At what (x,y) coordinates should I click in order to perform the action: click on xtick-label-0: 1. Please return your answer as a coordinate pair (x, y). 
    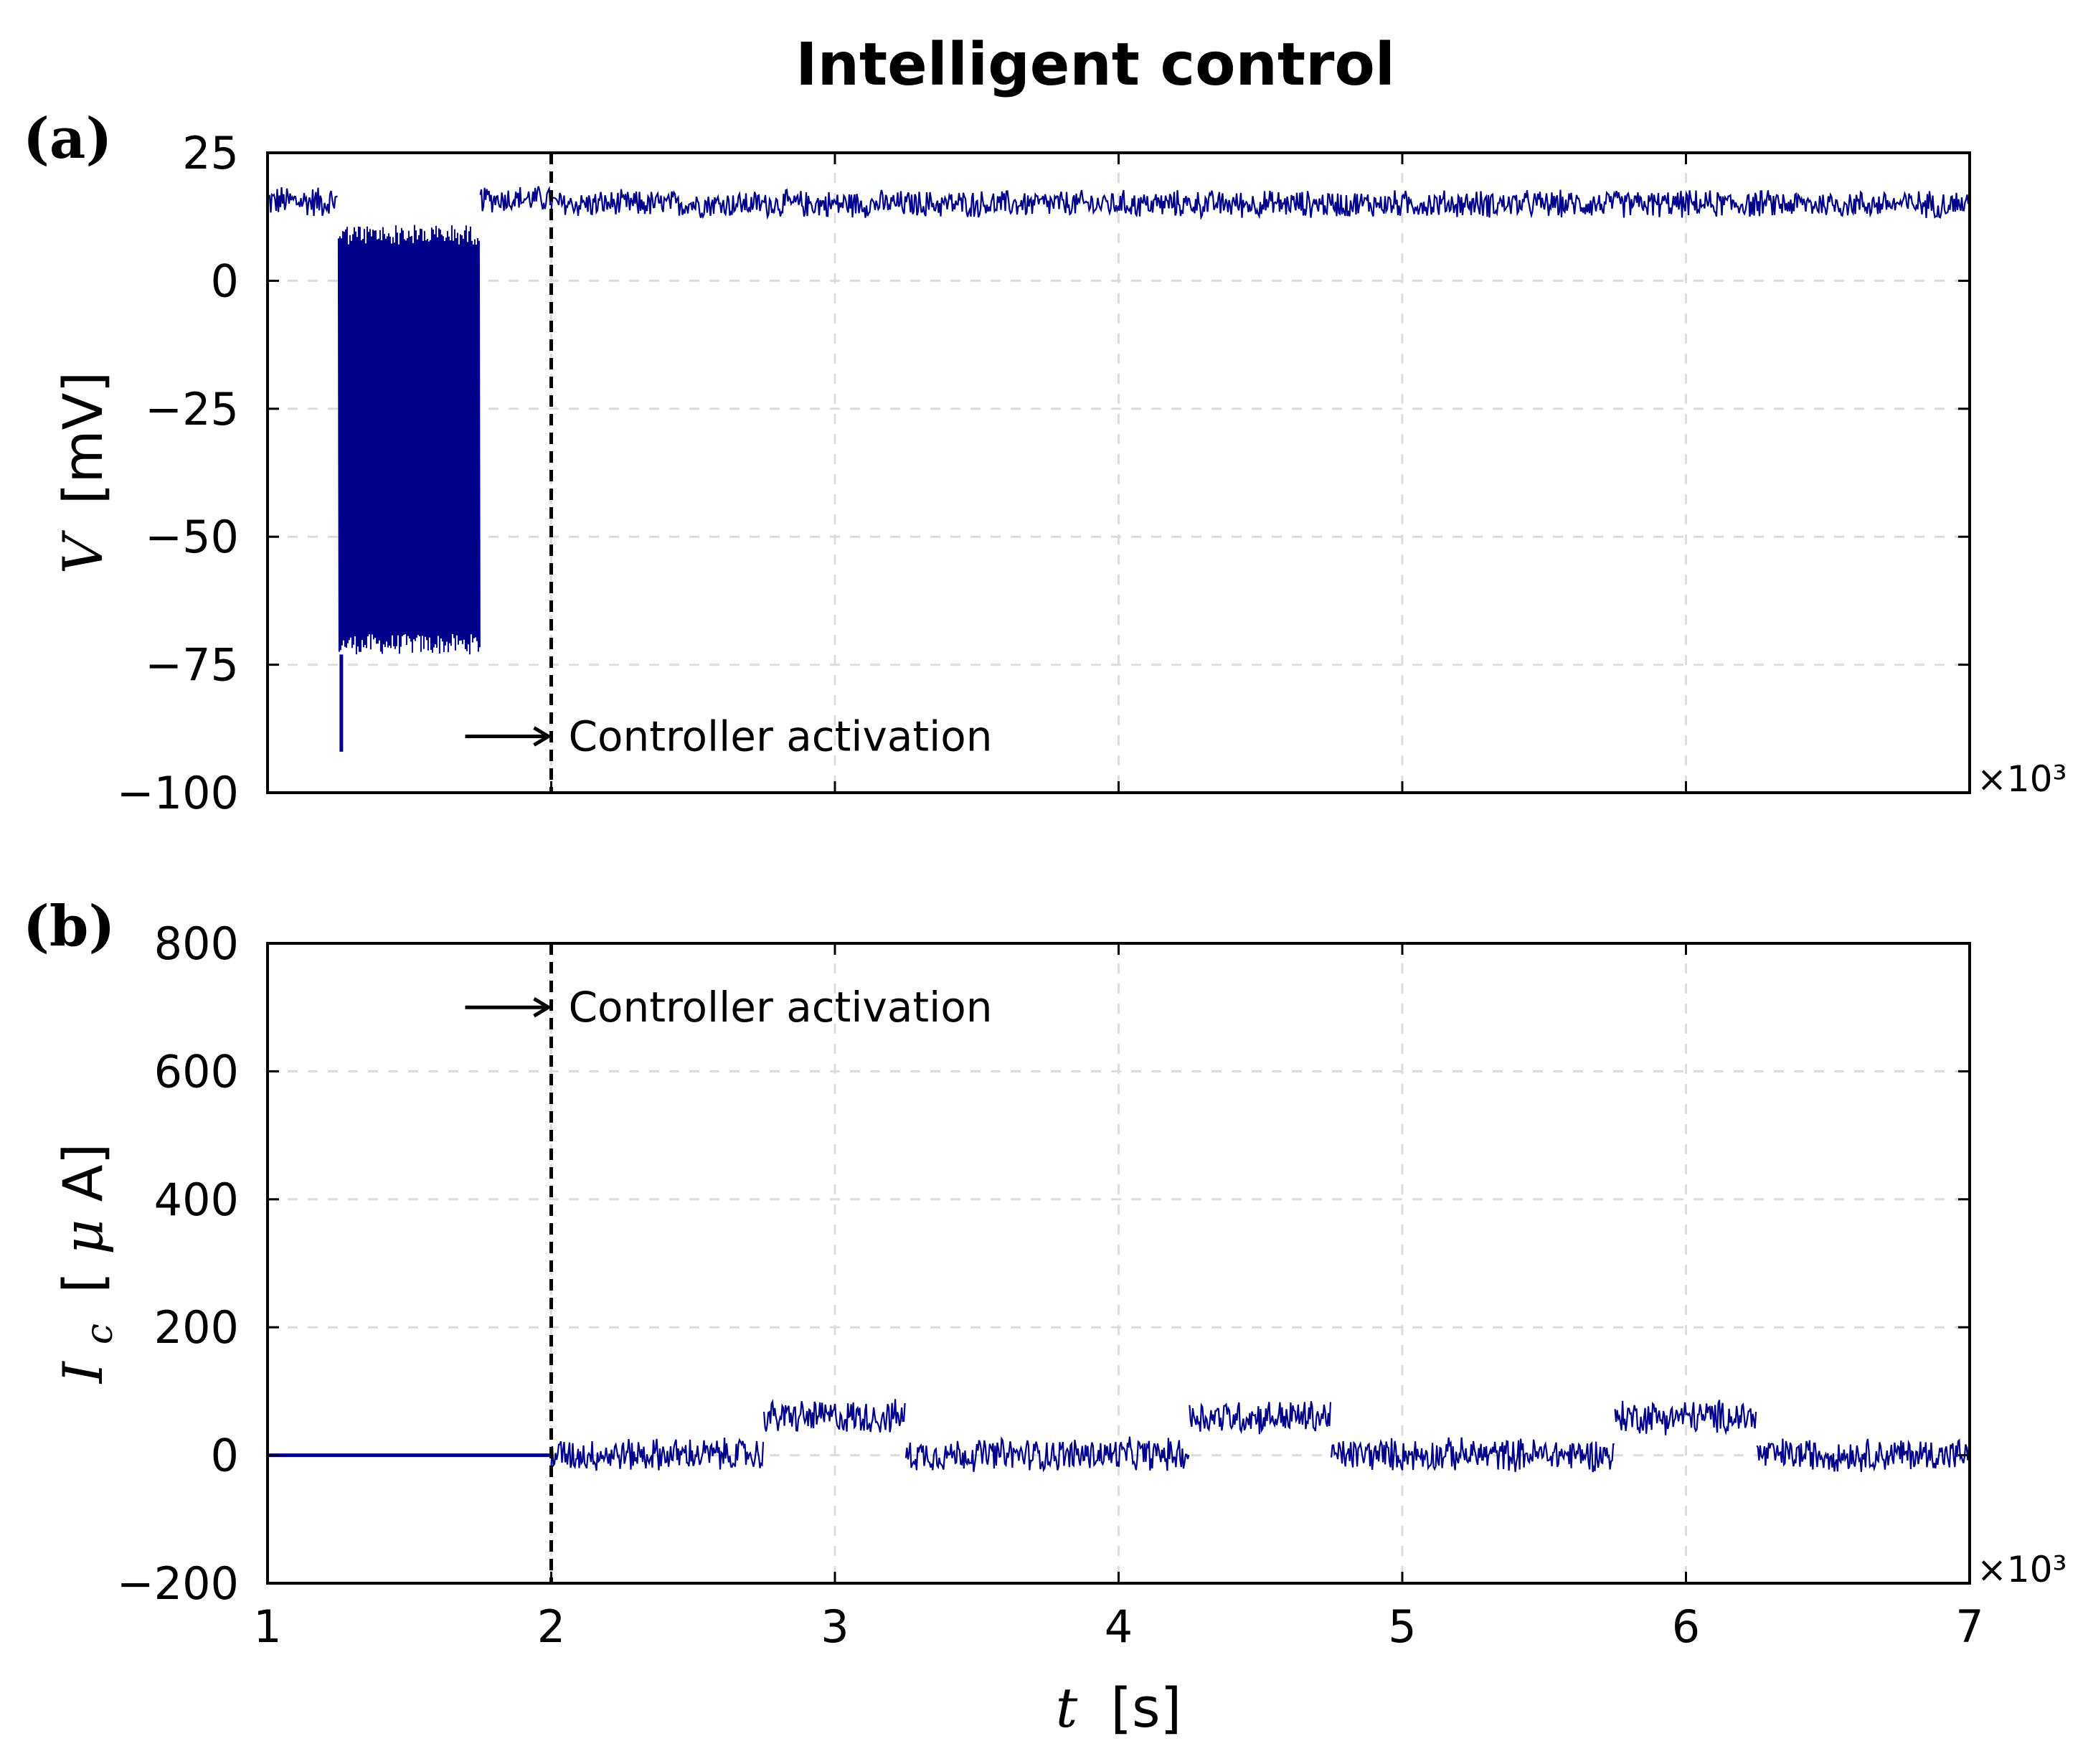
    Looking at the image, I should click on (267, 1626).